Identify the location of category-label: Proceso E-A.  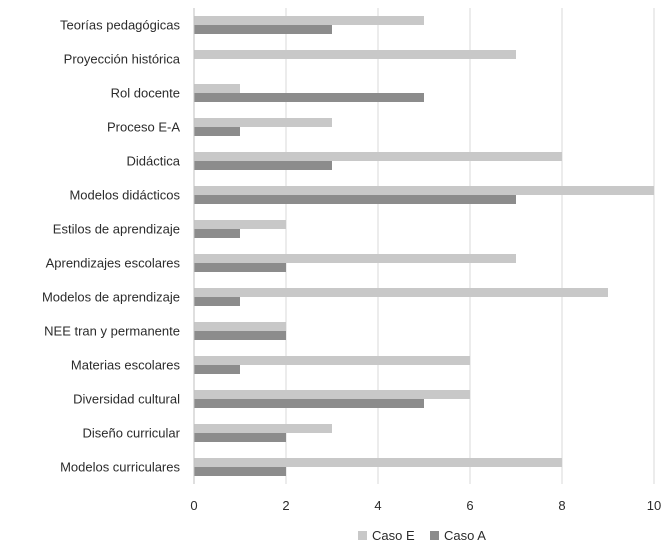
(143, 127).